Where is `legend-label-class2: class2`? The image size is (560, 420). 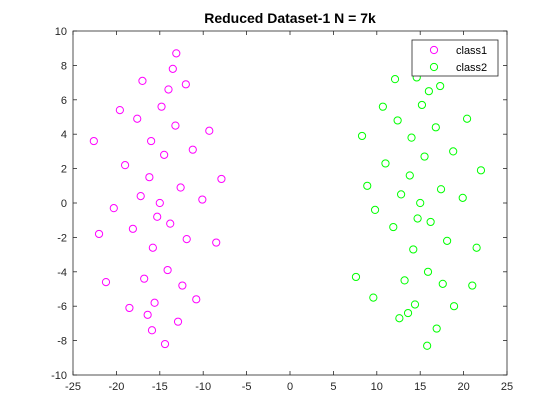 legend-label-class2: class2 is located at coordinates (471, 68).